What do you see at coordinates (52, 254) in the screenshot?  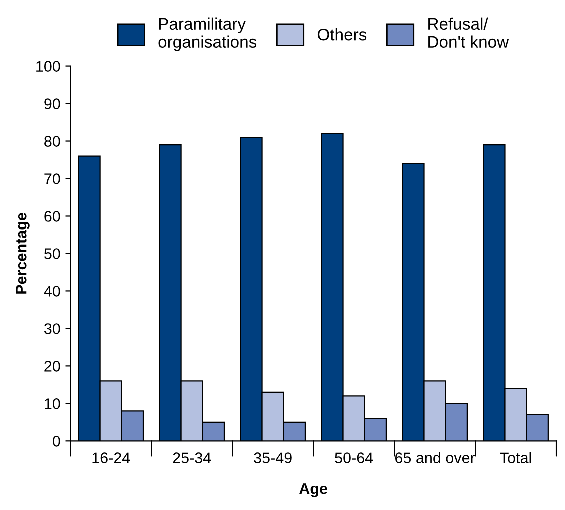 I see `y-tick-label: 50` at bounding box center [52, 254].